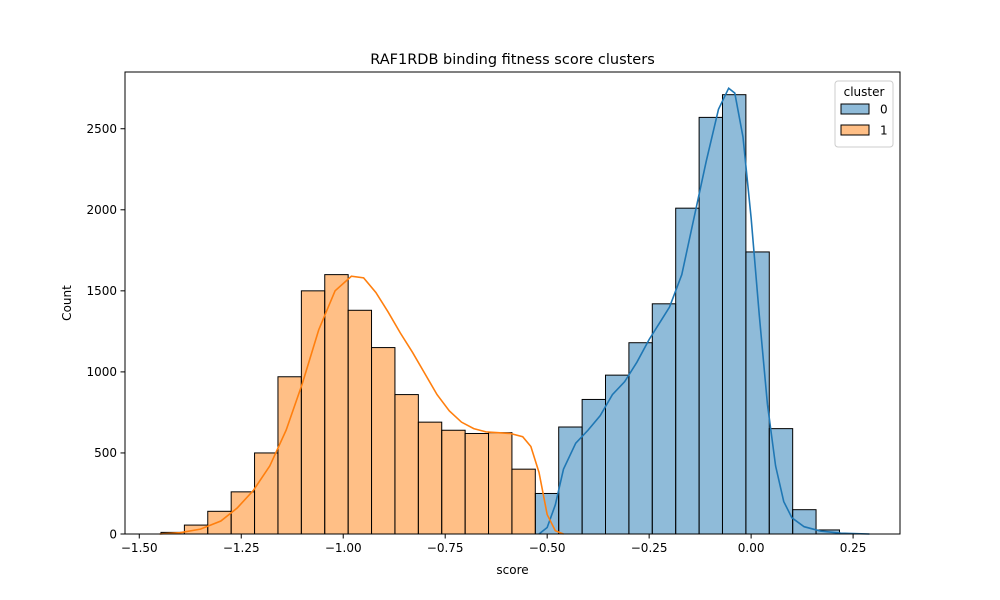 The width and height of the screenshot is (1000, 600). I want to click on y-tick-label: 1500, so click(101, 291).